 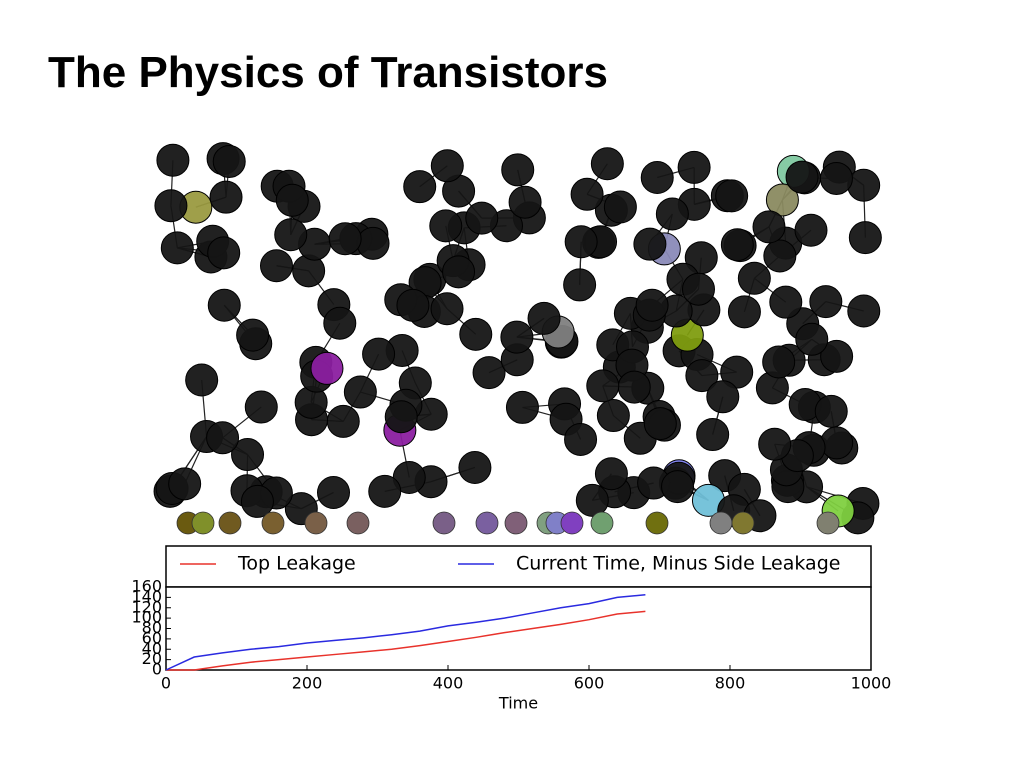 I want to click on x-tick-label: 1000, so click(x=871, y=683).